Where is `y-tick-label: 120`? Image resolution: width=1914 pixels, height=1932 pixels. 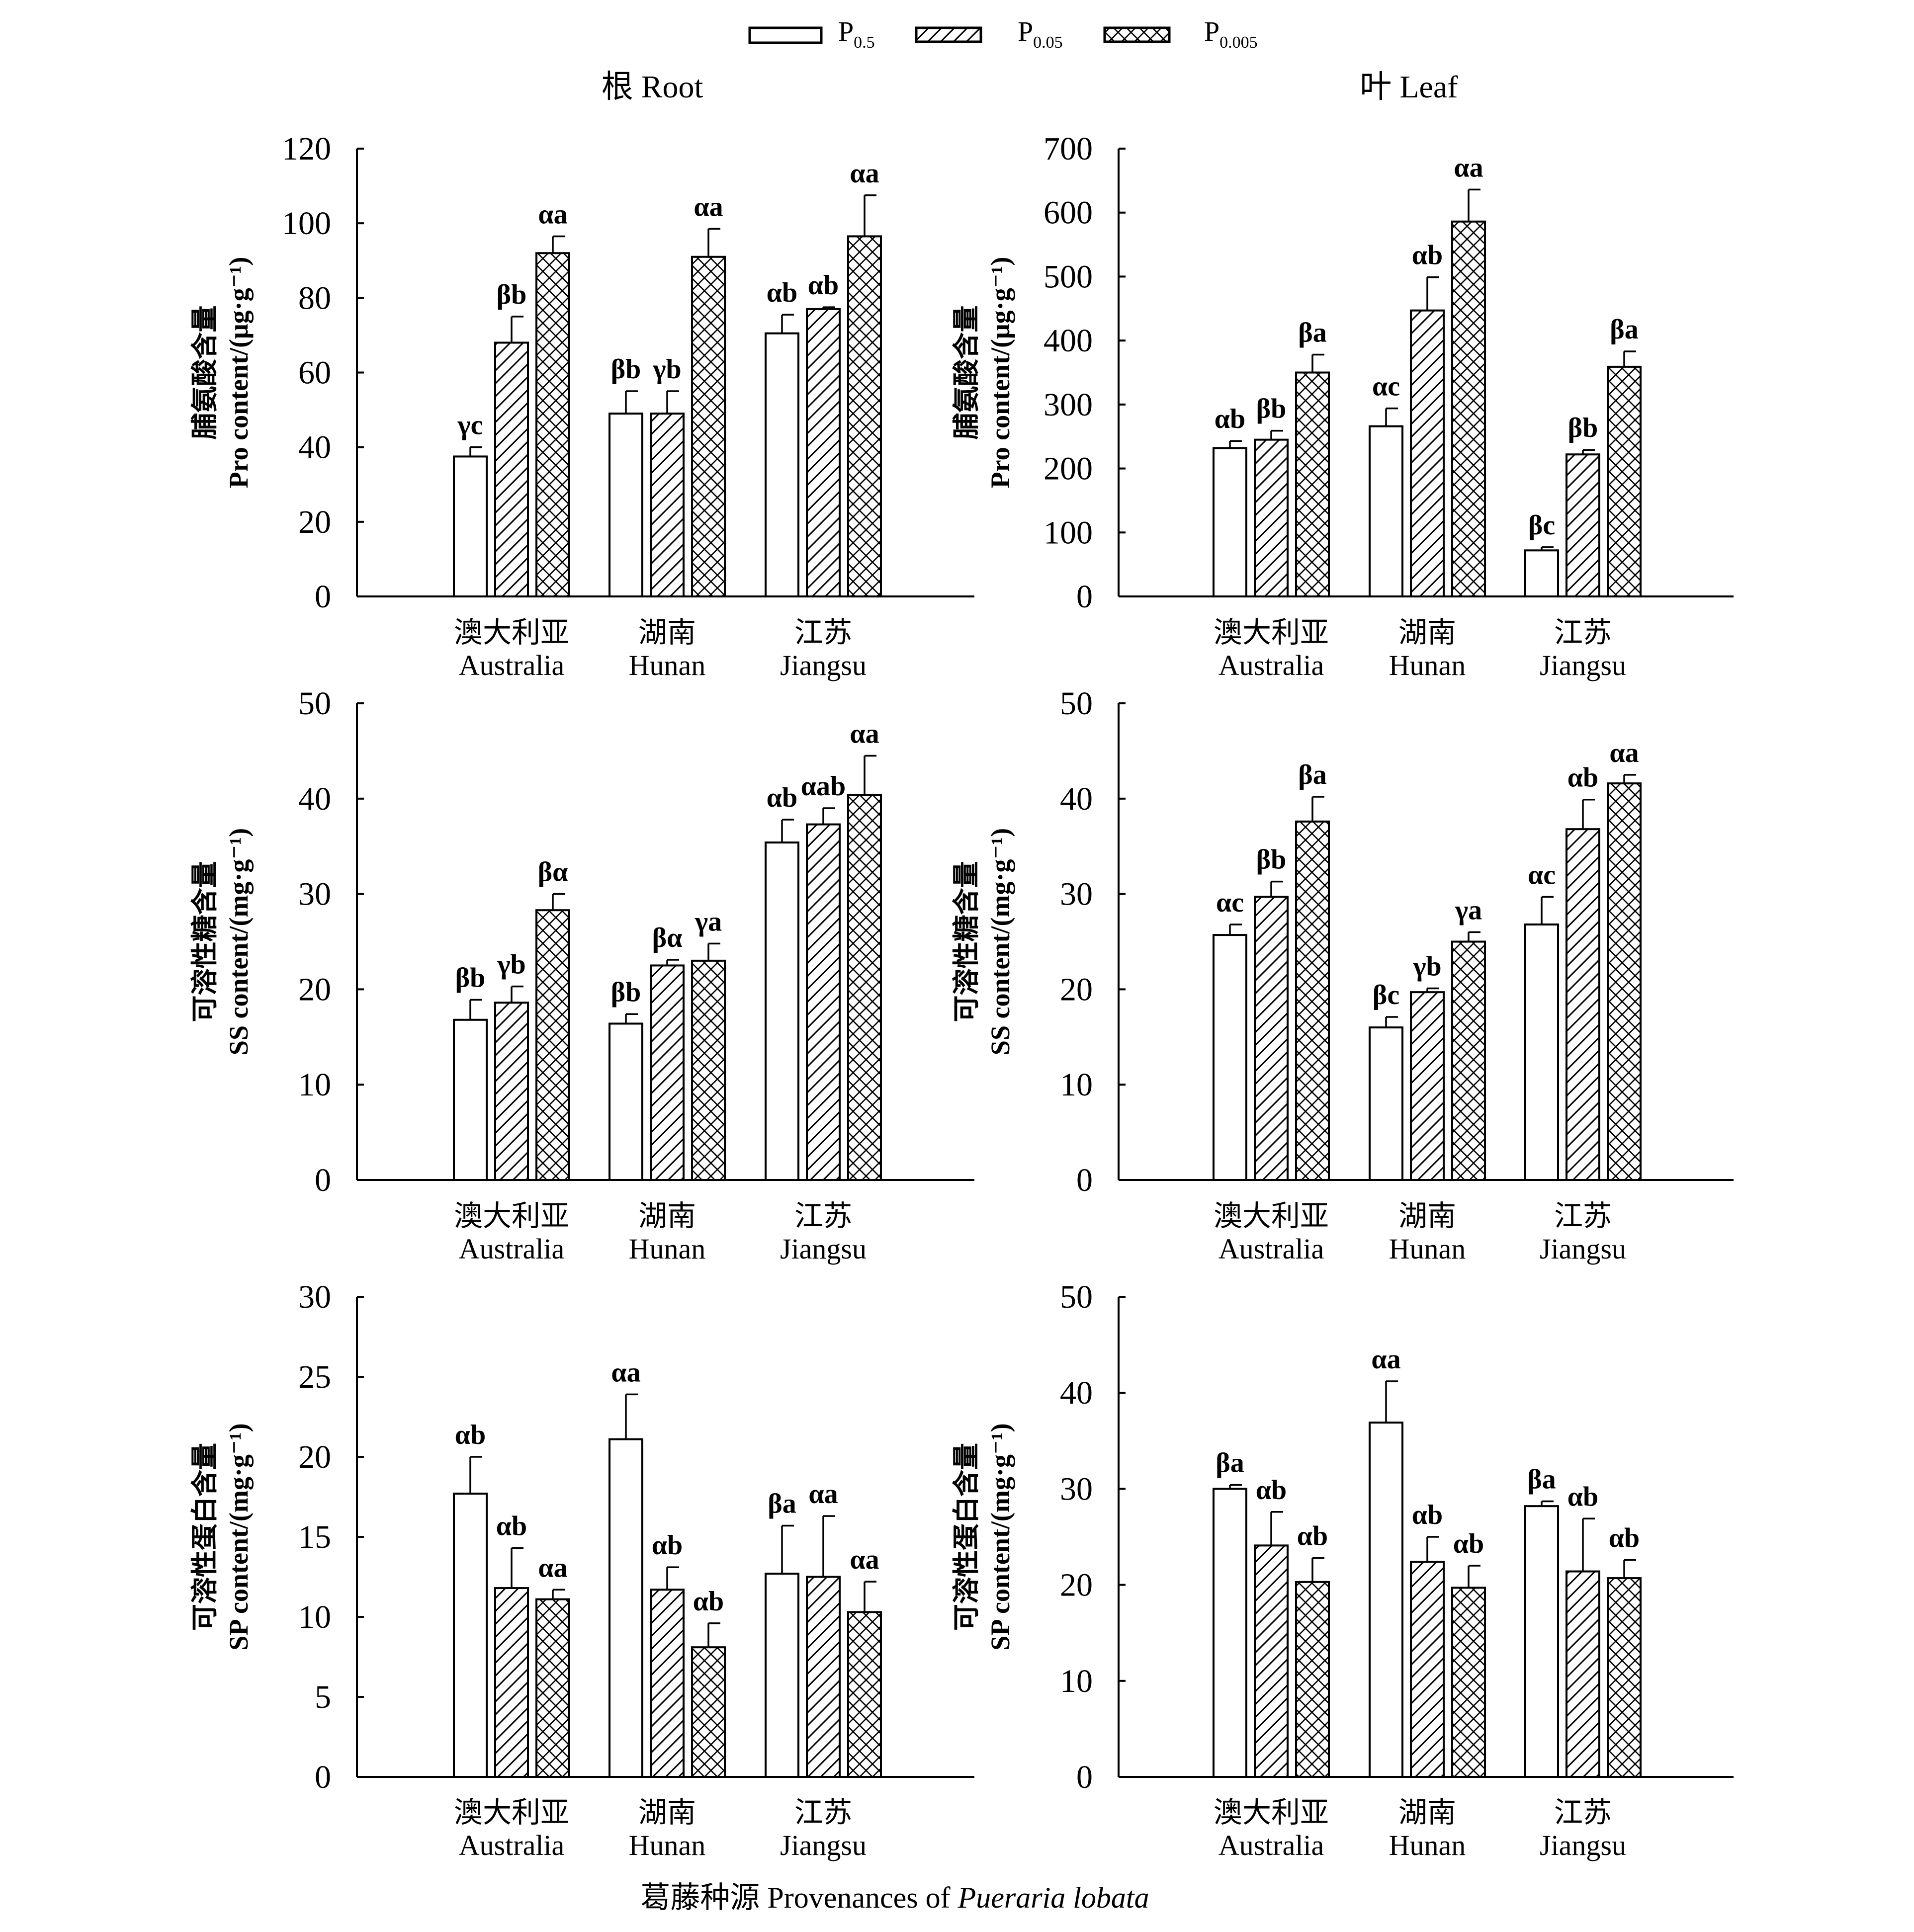 y-tick-label: 120 is located at coordinates (307, 149).